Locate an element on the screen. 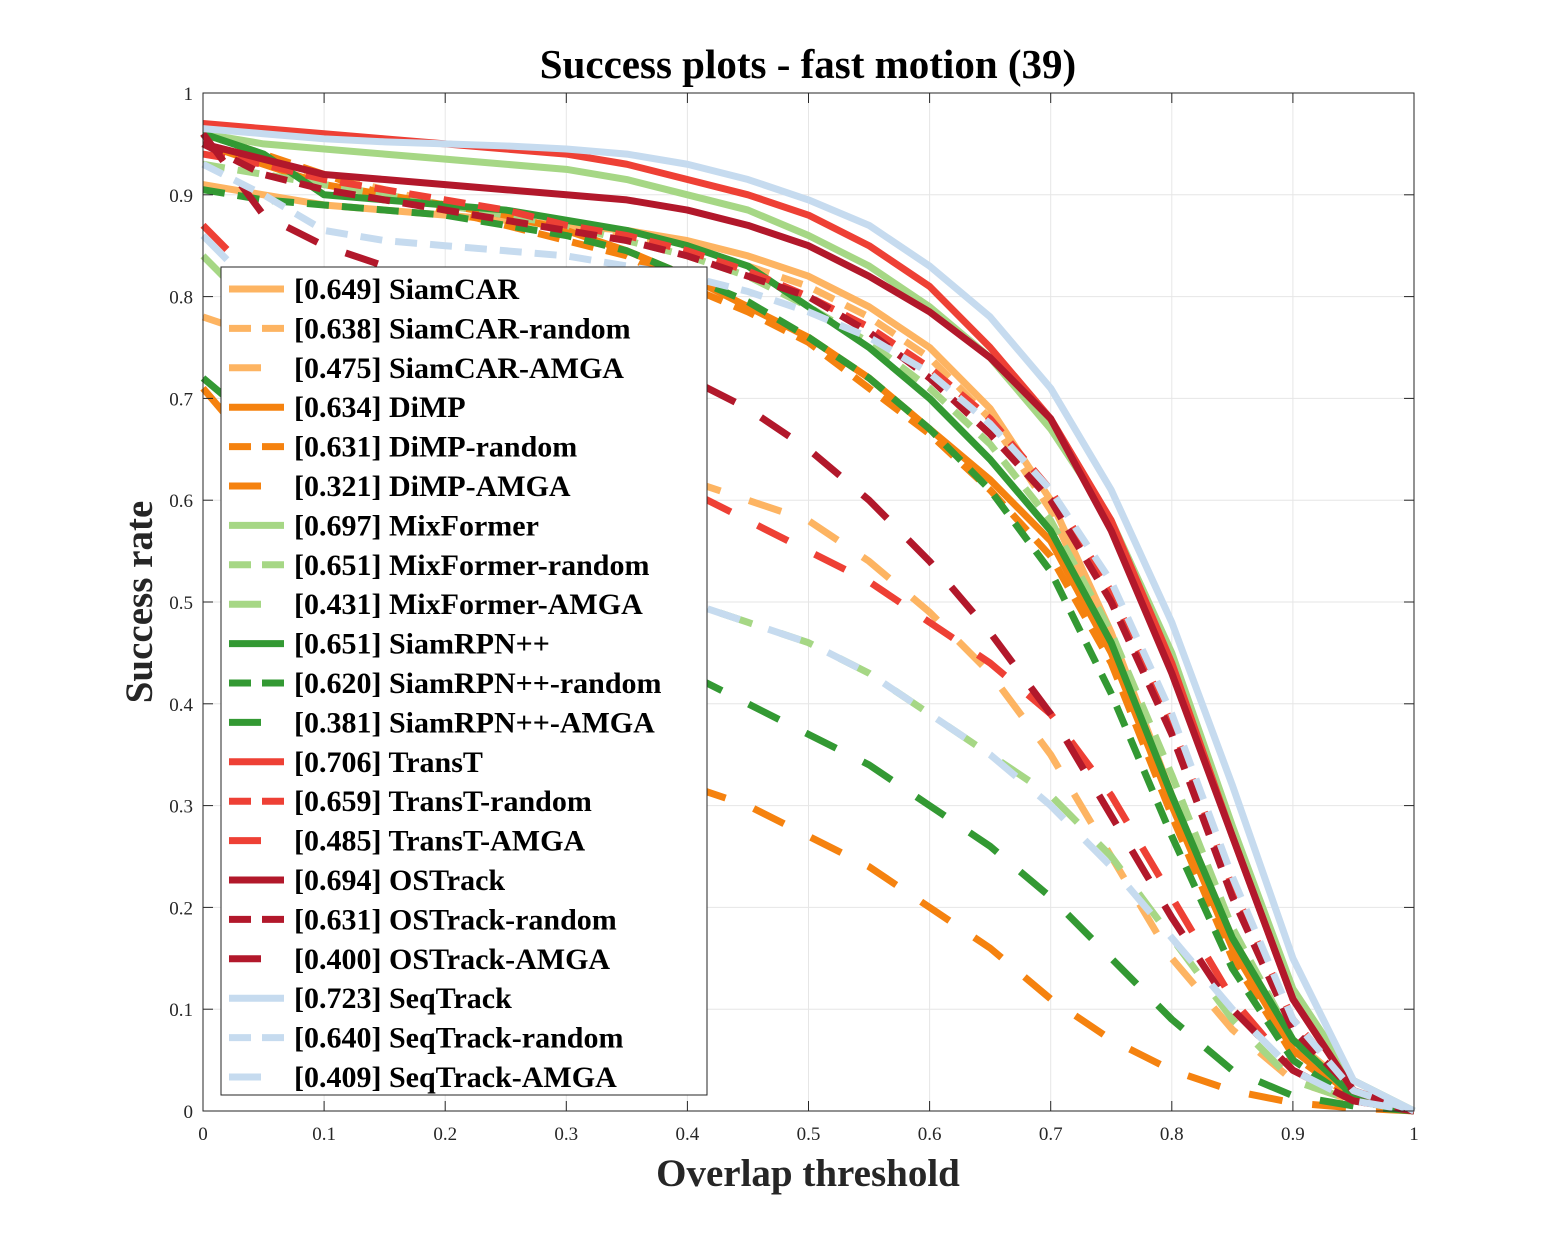 This screenshot has width=1563, height=1250. x-tick-label: 0.6 is located at coordinates (930, 1134).